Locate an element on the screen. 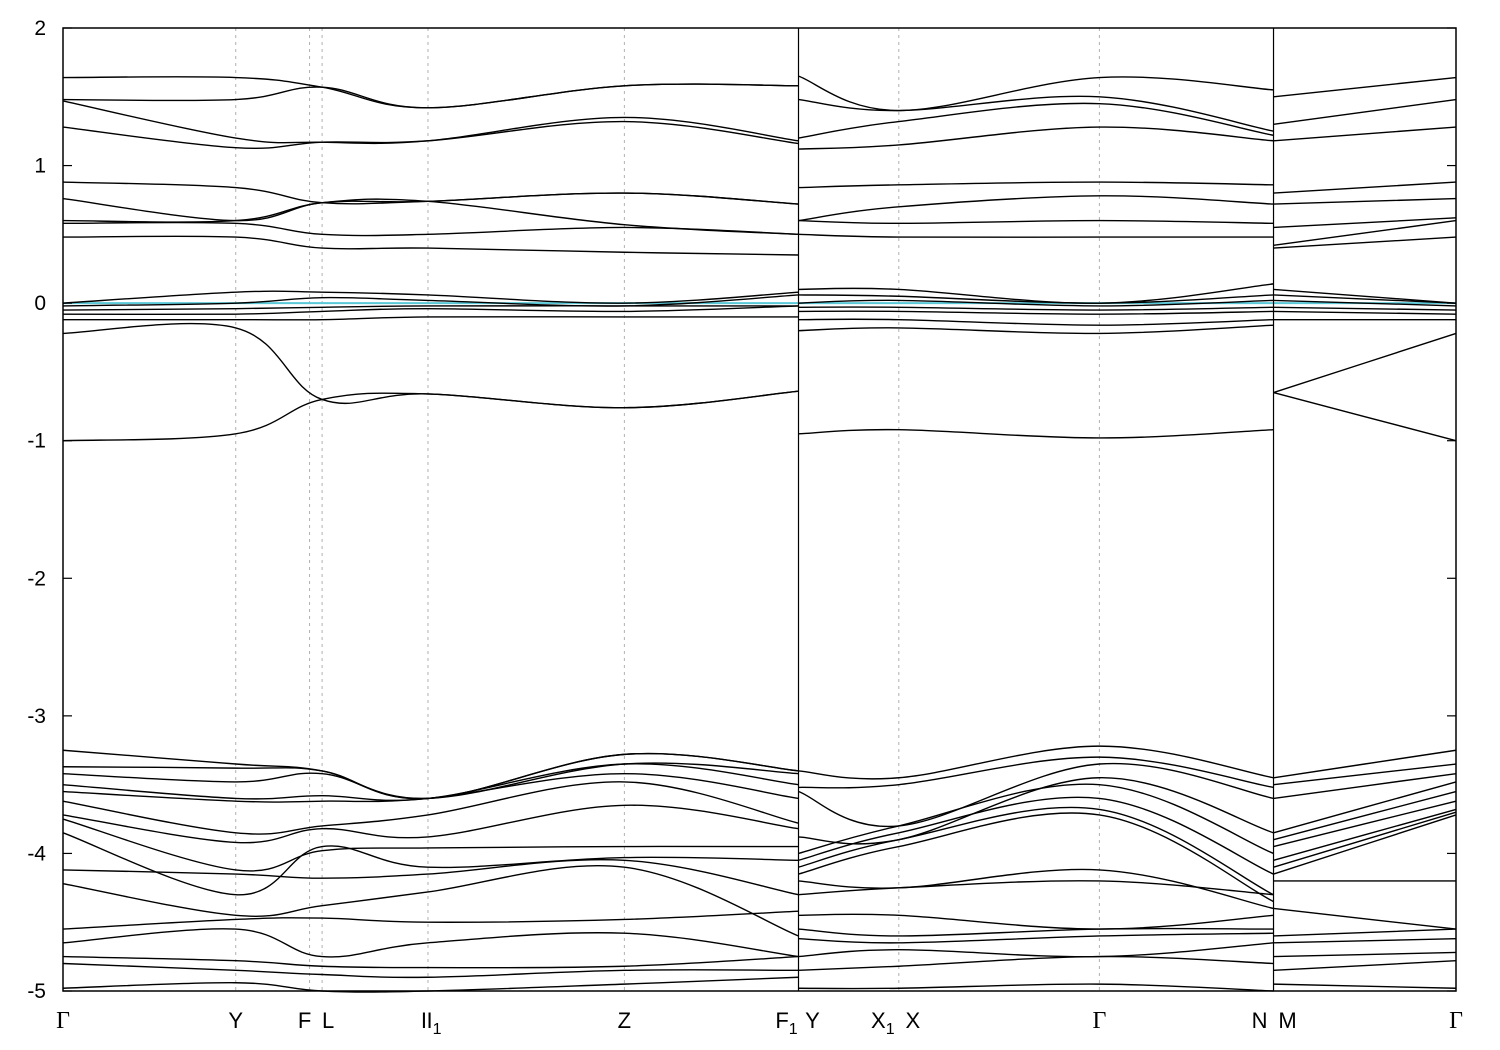  y-tick-label: -1 is located at coordinates (36, 441).